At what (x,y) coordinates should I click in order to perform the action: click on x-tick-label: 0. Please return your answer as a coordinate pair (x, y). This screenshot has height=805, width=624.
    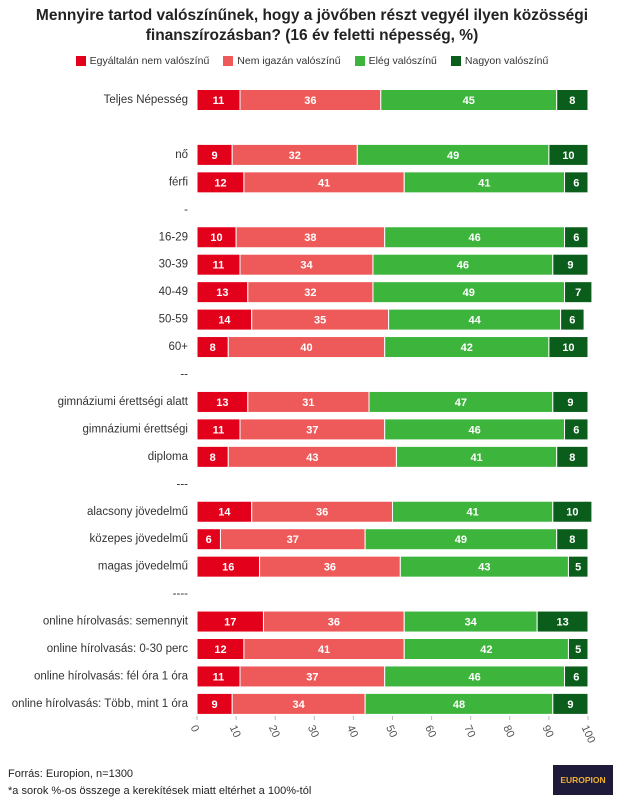
    Looking at the image, I should click on (194, 728).